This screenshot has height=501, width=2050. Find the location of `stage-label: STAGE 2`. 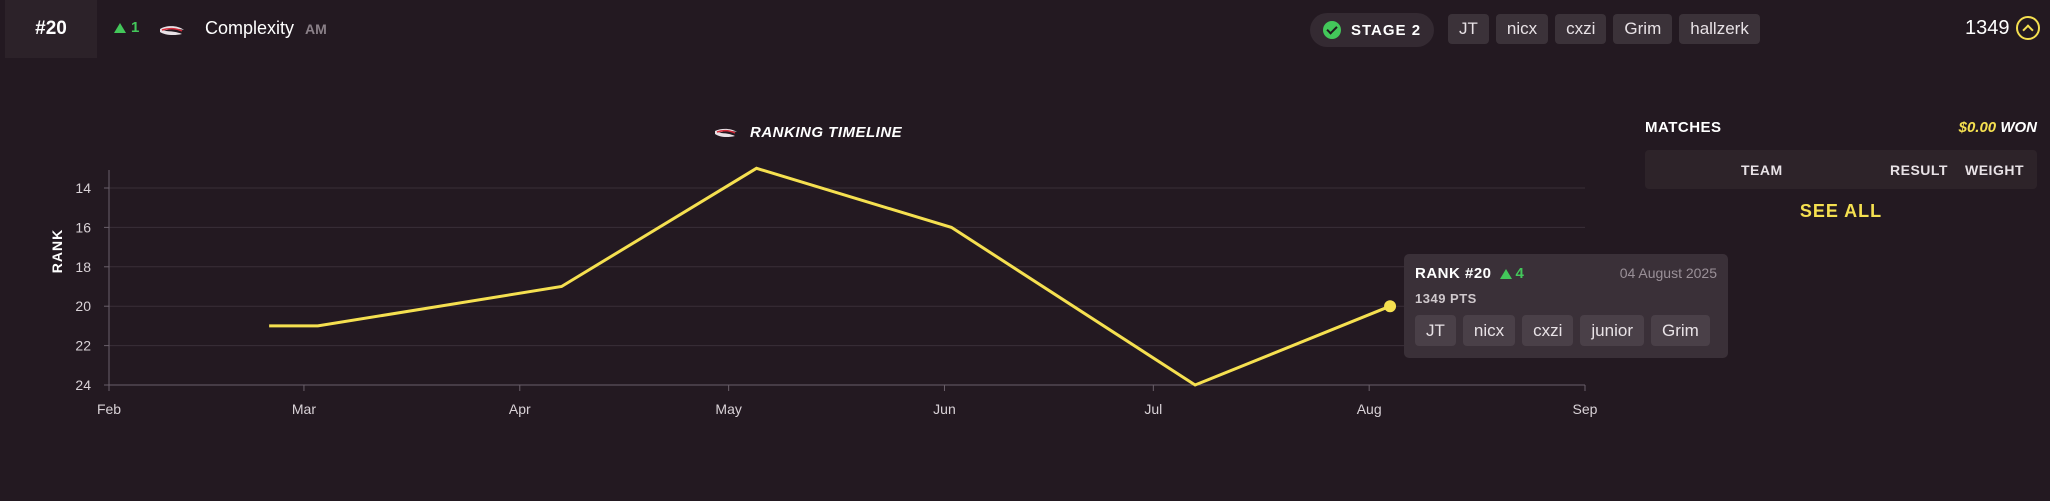

stage-label: STAGE 2 is located at coordinates (1386, 30).